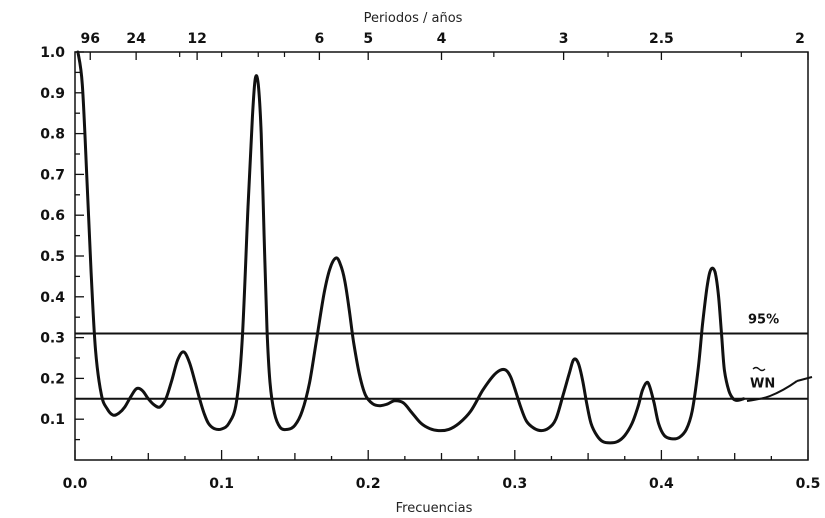 The height and width of the screenshot is (518, 825). What do you see at coordinates (221, 484) in the screenshot?
I see `x-tick-label: 0.1` at bounding box center [221, 484].